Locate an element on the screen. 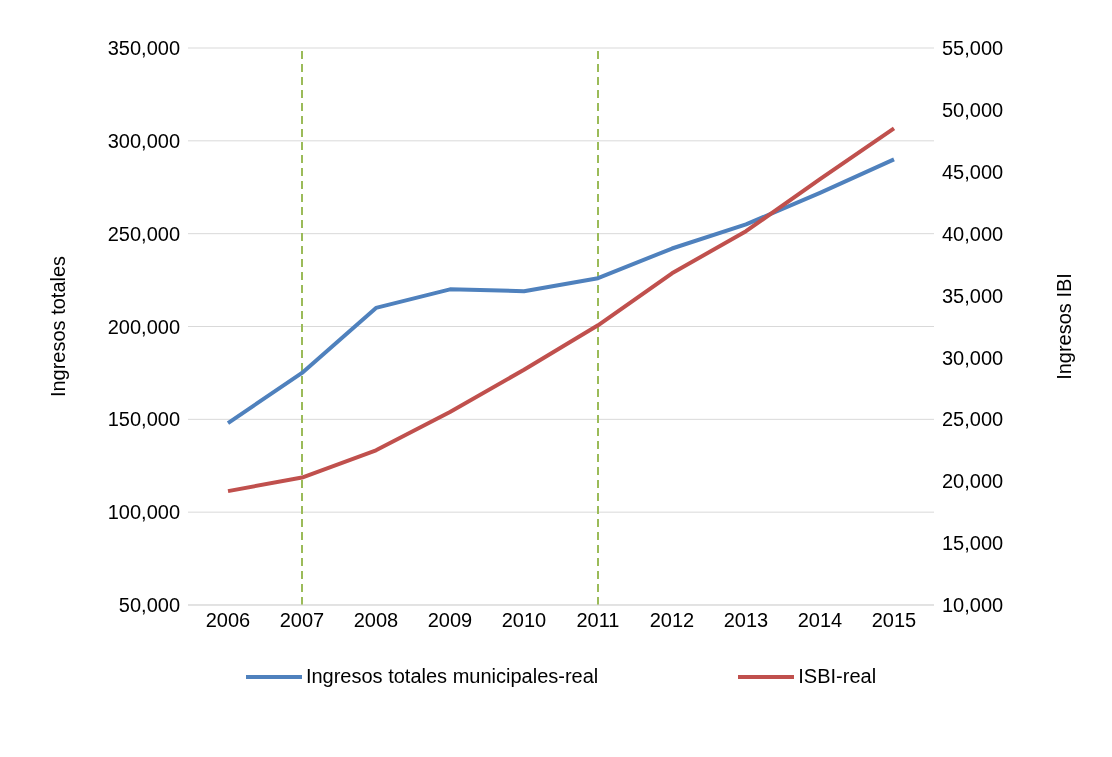 The height and width of the screenshot is (757, 1112). y-tick-label: 150,000 is located at coordinates (143, 419).